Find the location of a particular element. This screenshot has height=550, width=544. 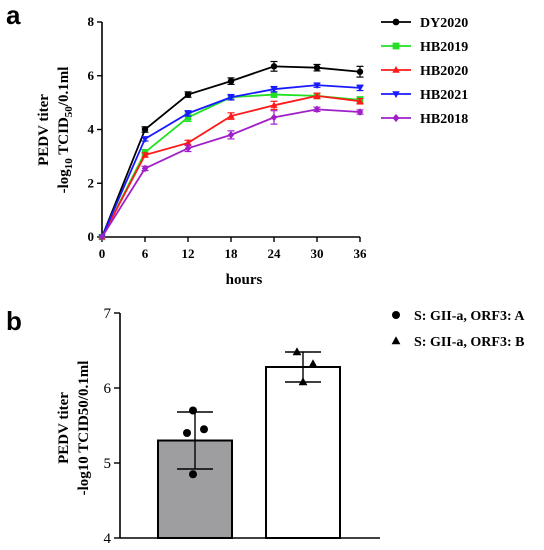

legend-label-b-1: S: GII-a, ORF3: A is located at coordinates (469, 316).